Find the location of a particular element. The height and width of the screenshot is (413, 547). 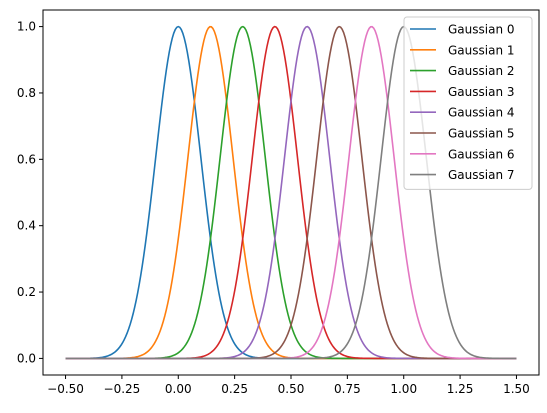

y-tick-label: 1.0 is located at coordinates (26, 27).